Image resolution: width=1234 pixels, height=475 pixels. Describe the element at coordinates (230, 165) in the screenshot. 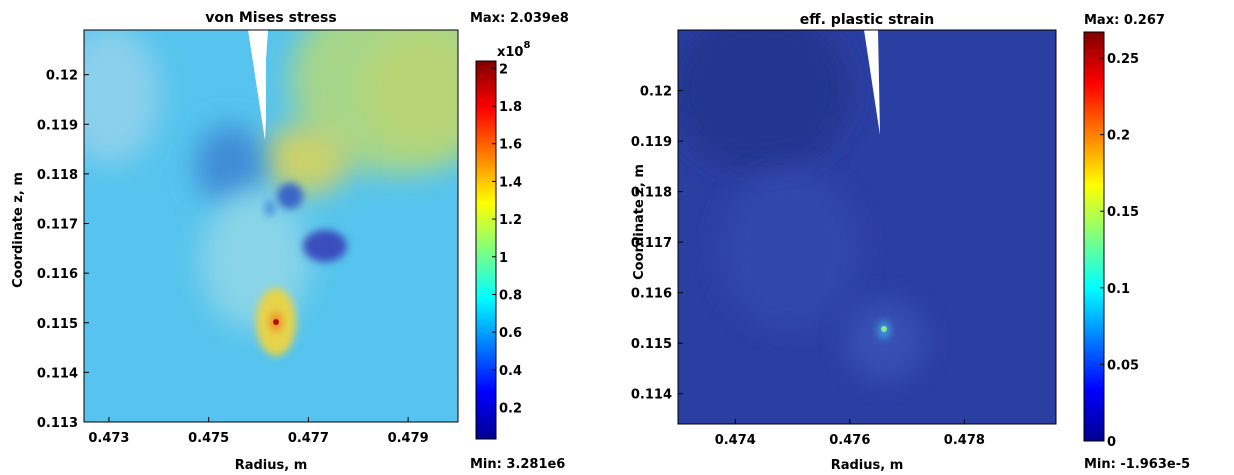

I see `stress-region-left-dark` at that location.